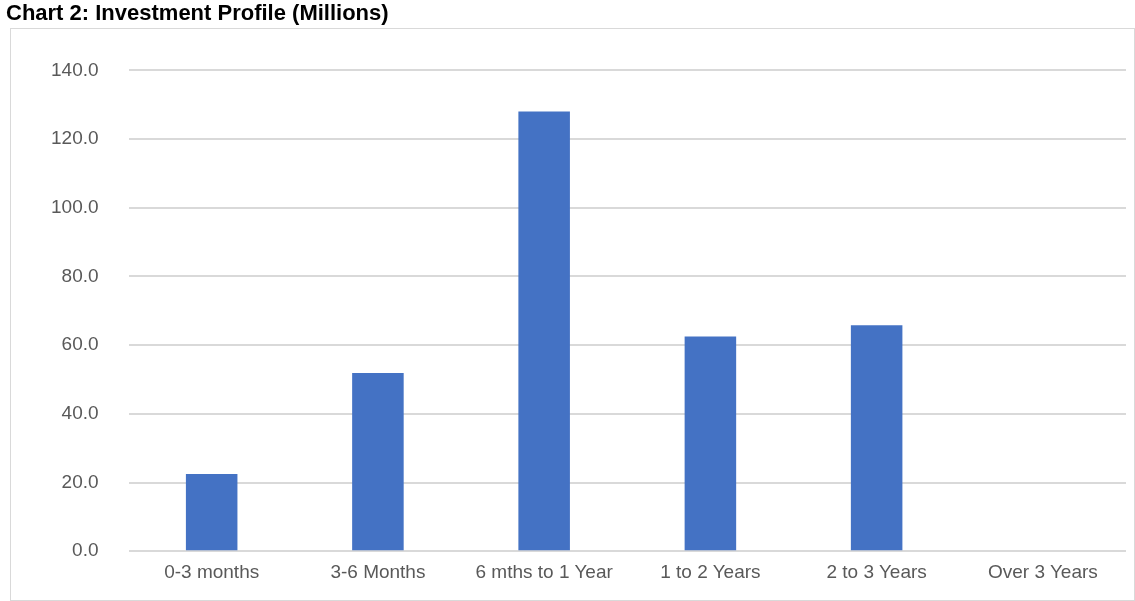 The height and width of the screenshot is (601, 1135). I want to click on x-tick-label: 3-6 Months, so click(378, 571).